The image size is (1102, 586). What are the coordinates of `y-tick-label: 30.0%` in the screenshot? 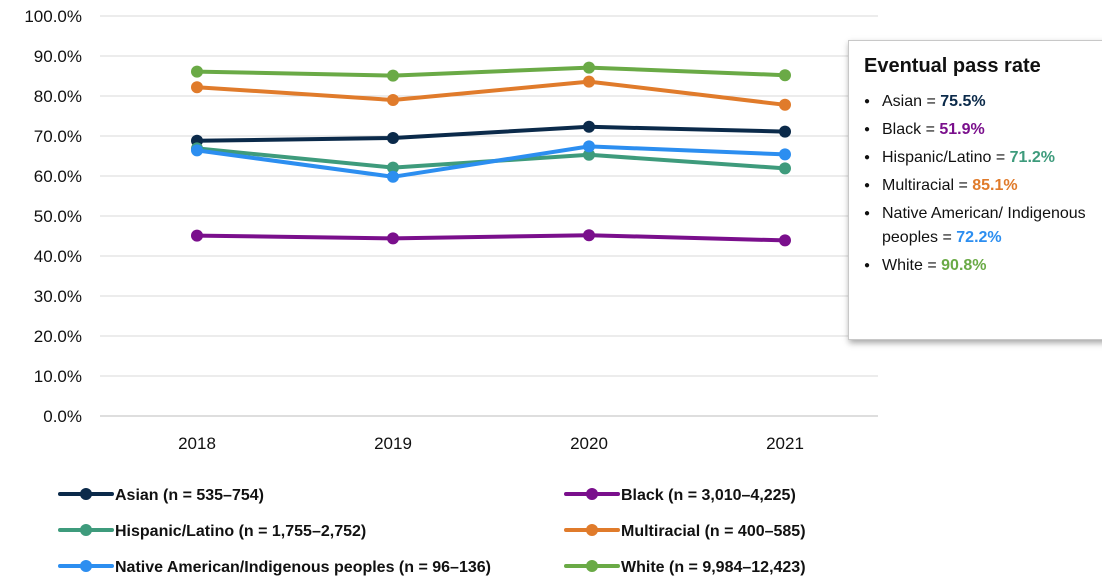 It's located at (58, 296).